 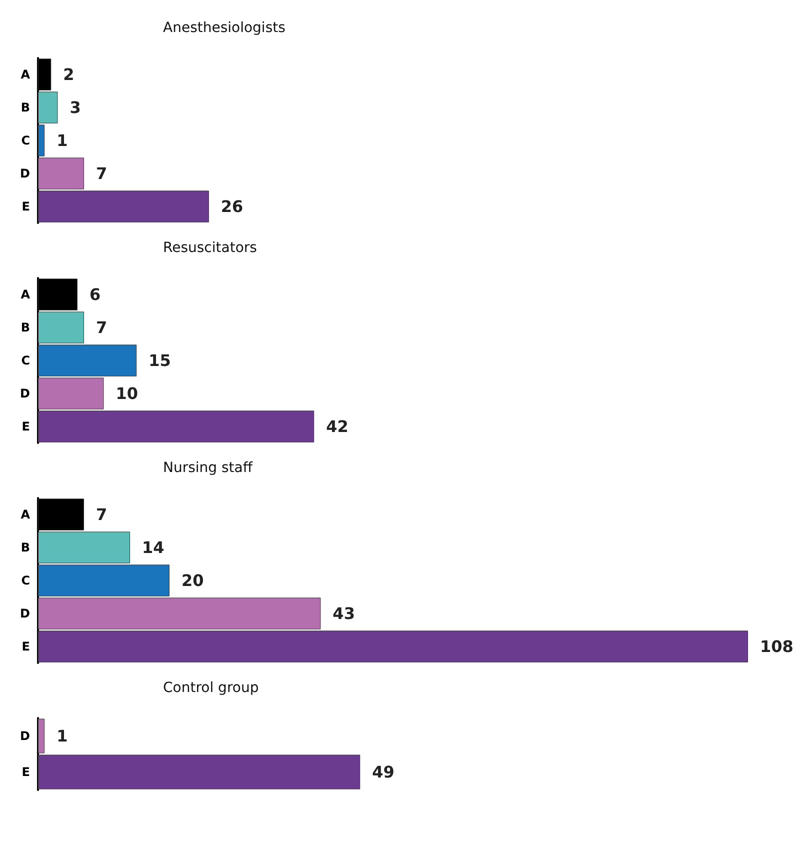 What do you see at coordinates (127, 393) in the screenshot?
I see `data-label: 10` at bounding box center [127, 393].